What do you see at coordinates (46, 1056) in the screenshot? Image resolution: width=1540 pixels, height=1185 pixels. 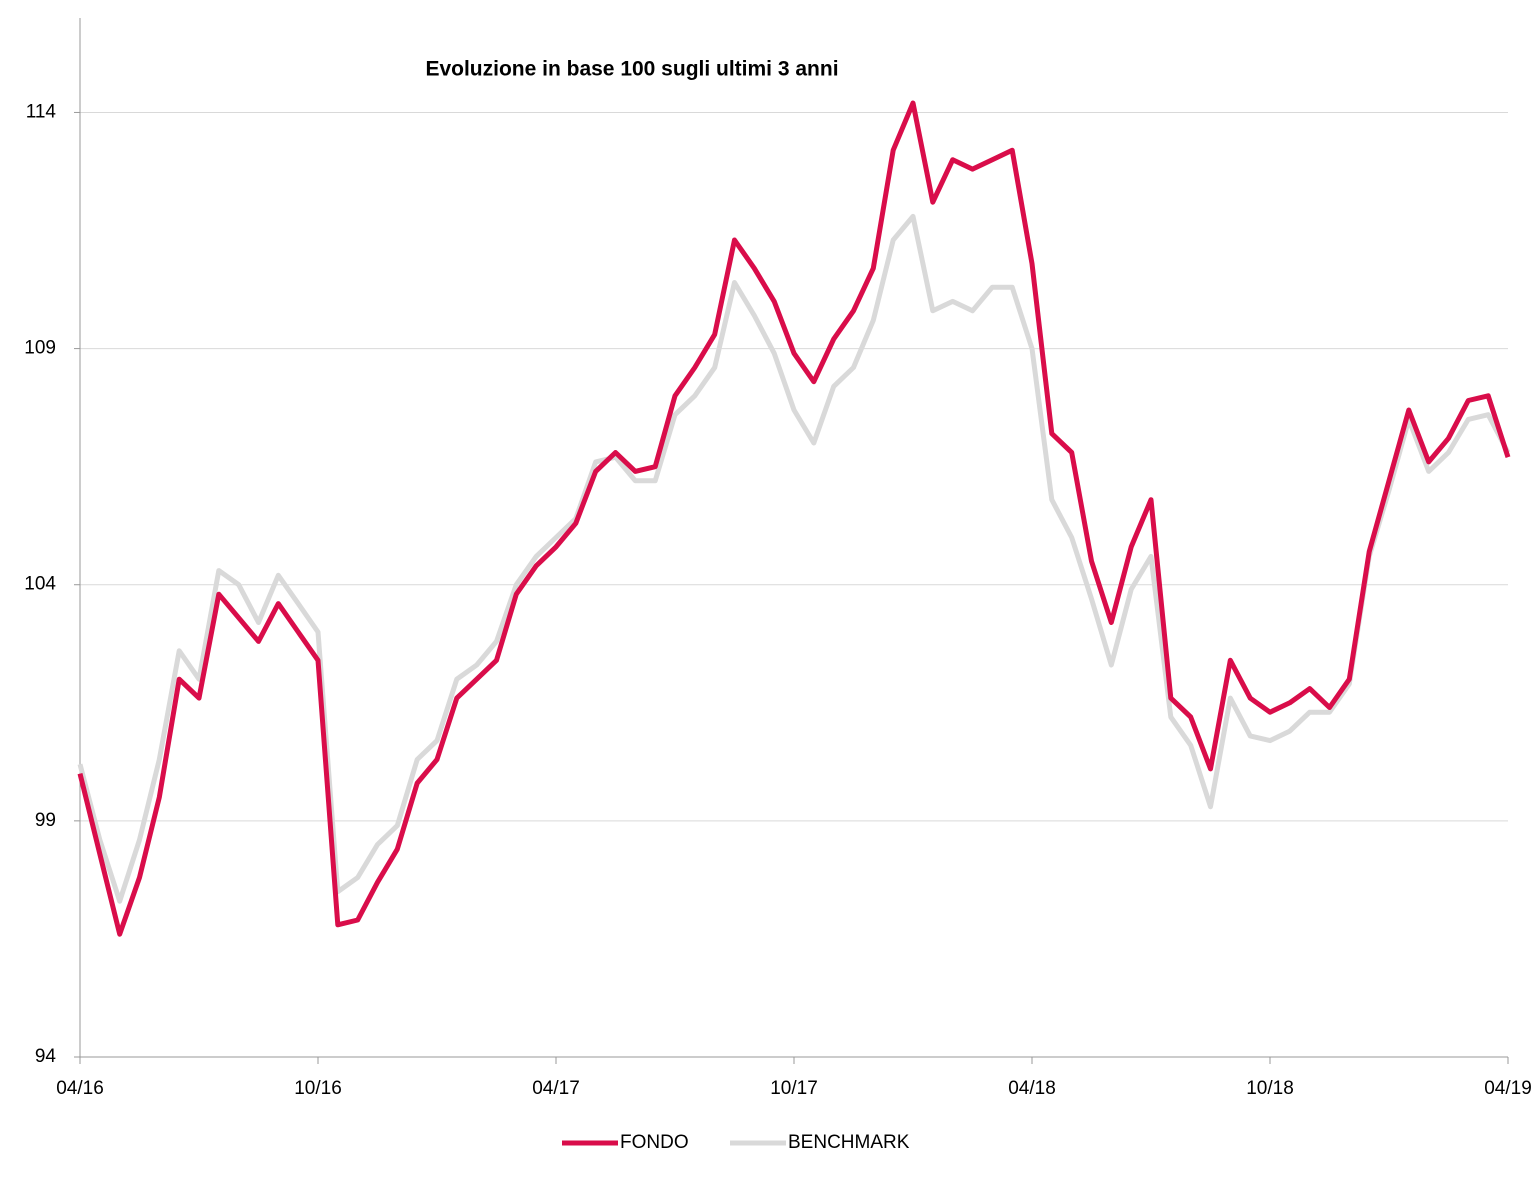 I see `y-tick-label: 94` at bounding box center [46, 1056].